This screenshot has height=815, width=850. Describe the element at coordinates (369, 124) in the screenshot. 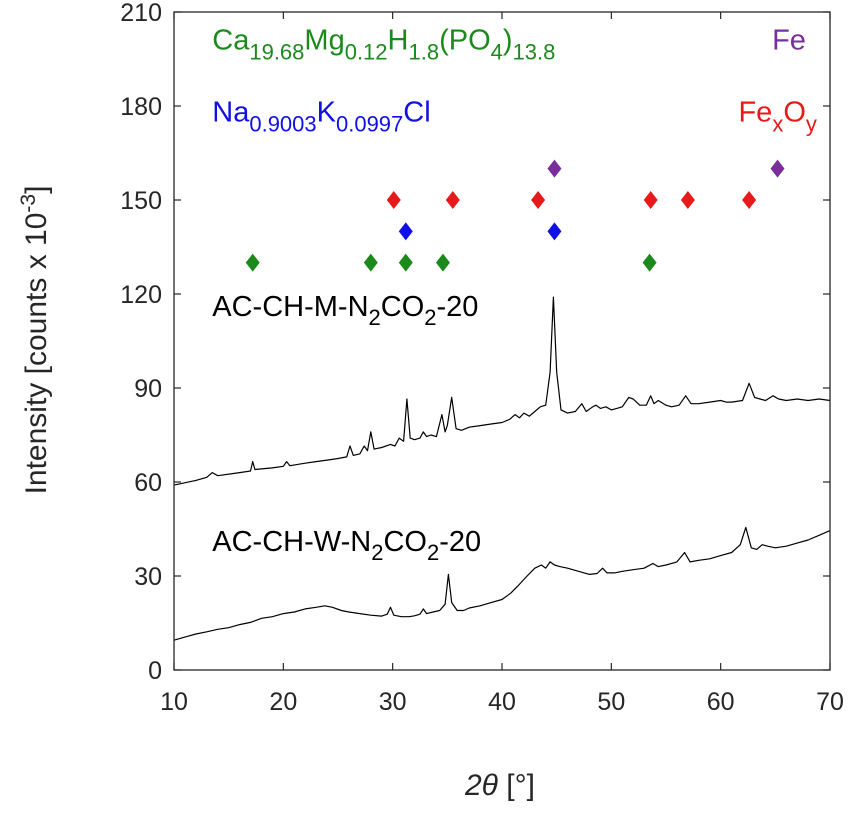

I see `legend-entry-part: 0.0997` at that location.